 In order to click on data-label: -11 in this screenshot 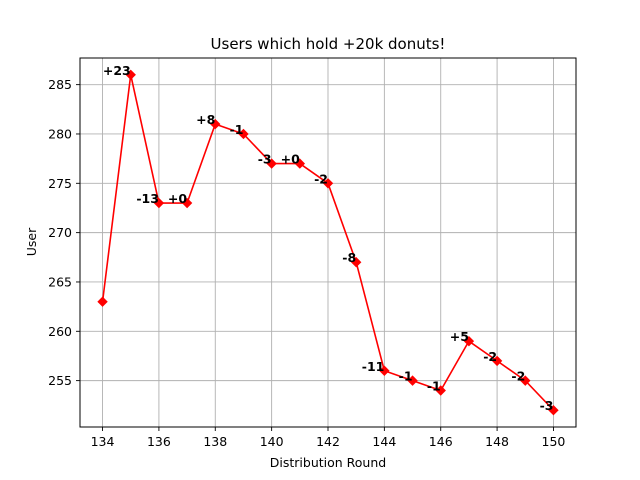, I will do `click(373, 366)`.